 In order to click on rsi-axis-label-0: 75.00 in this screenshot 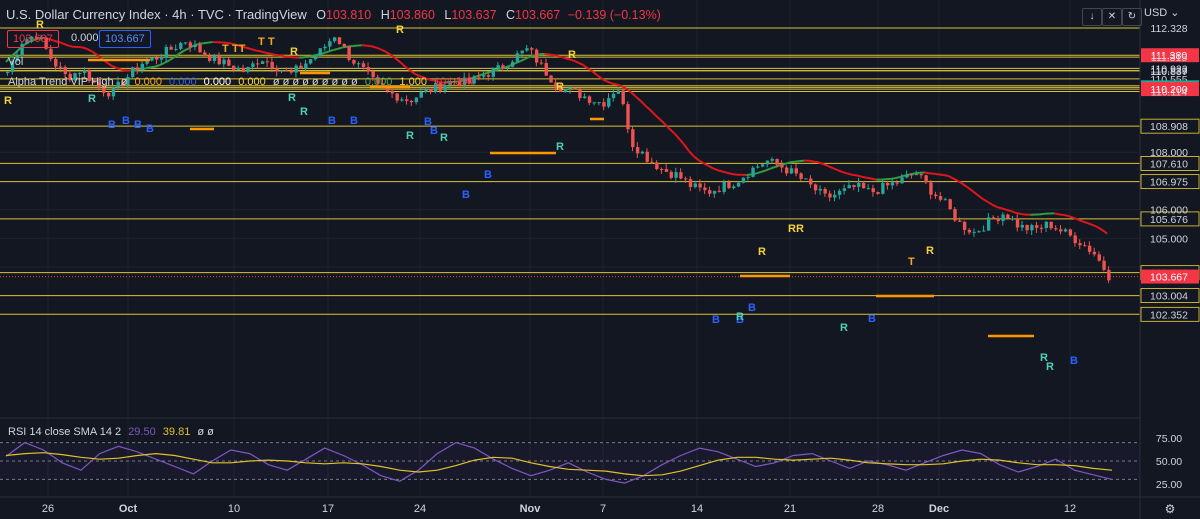, I will do `click(1169, 439)`.